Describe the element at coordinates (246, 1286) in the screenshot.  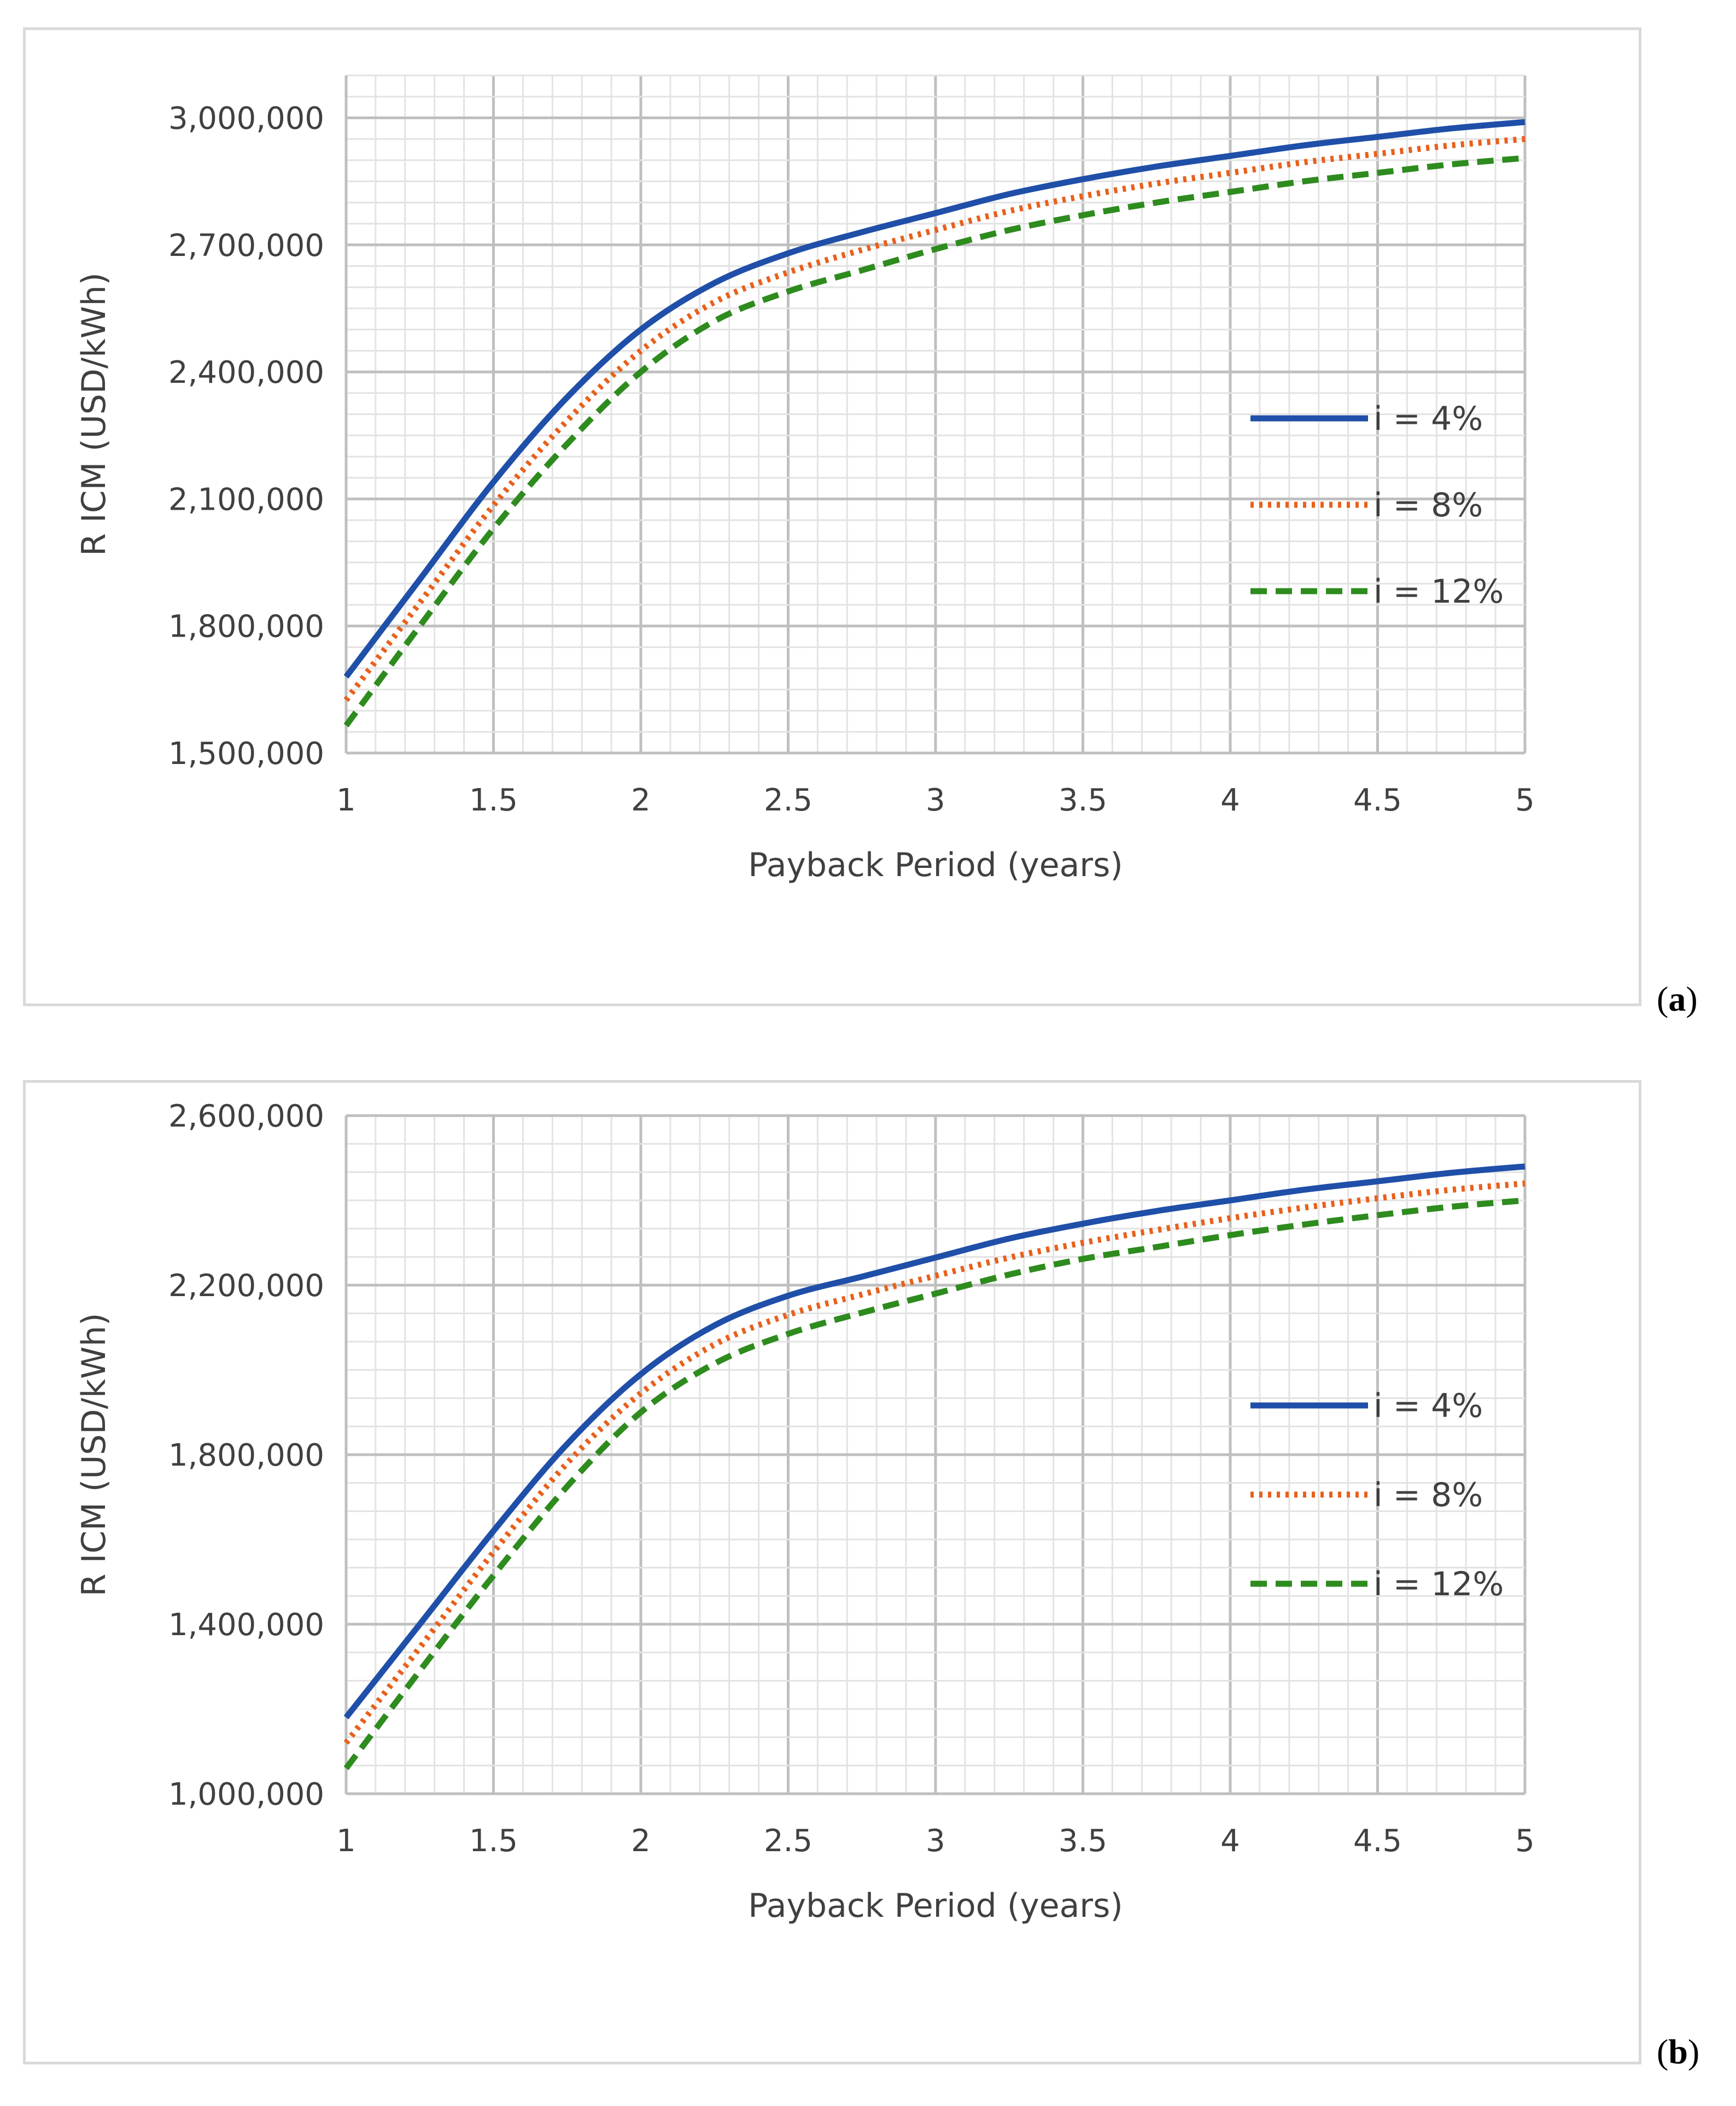
I see `y-tick-label: 2,200,000` at that location.